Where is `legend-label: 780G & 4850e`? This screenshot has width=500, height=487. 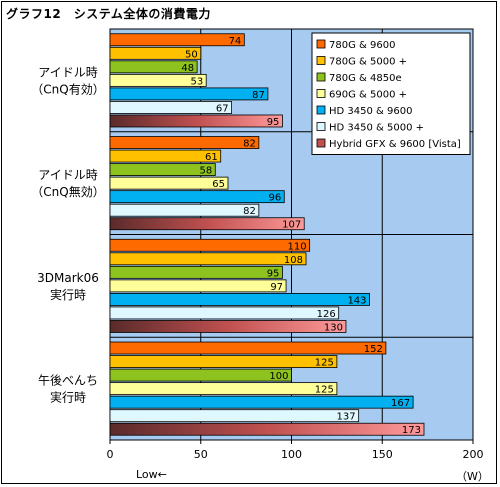
legend-label: 780G & 4850e is located at coordinates (365, 78).